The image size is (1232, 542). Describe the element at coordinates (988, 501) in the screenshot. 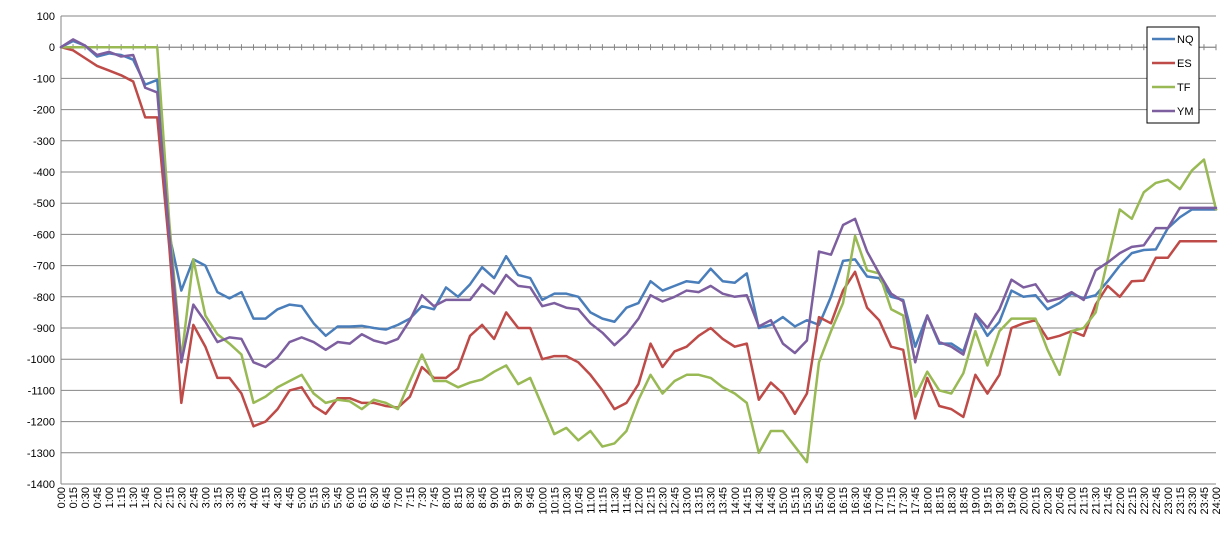

I see `x-tick-label: 19:15` at that location.